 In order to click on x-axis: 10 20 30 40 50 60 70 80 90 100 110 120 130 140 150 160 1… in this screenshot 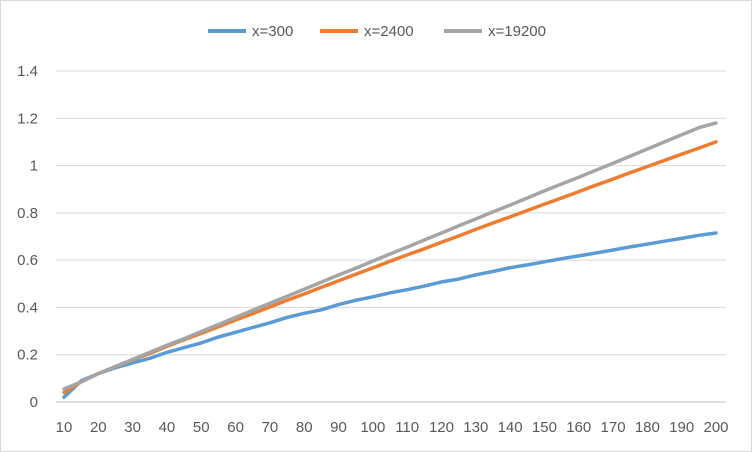, I will do `click(392, 427)`.